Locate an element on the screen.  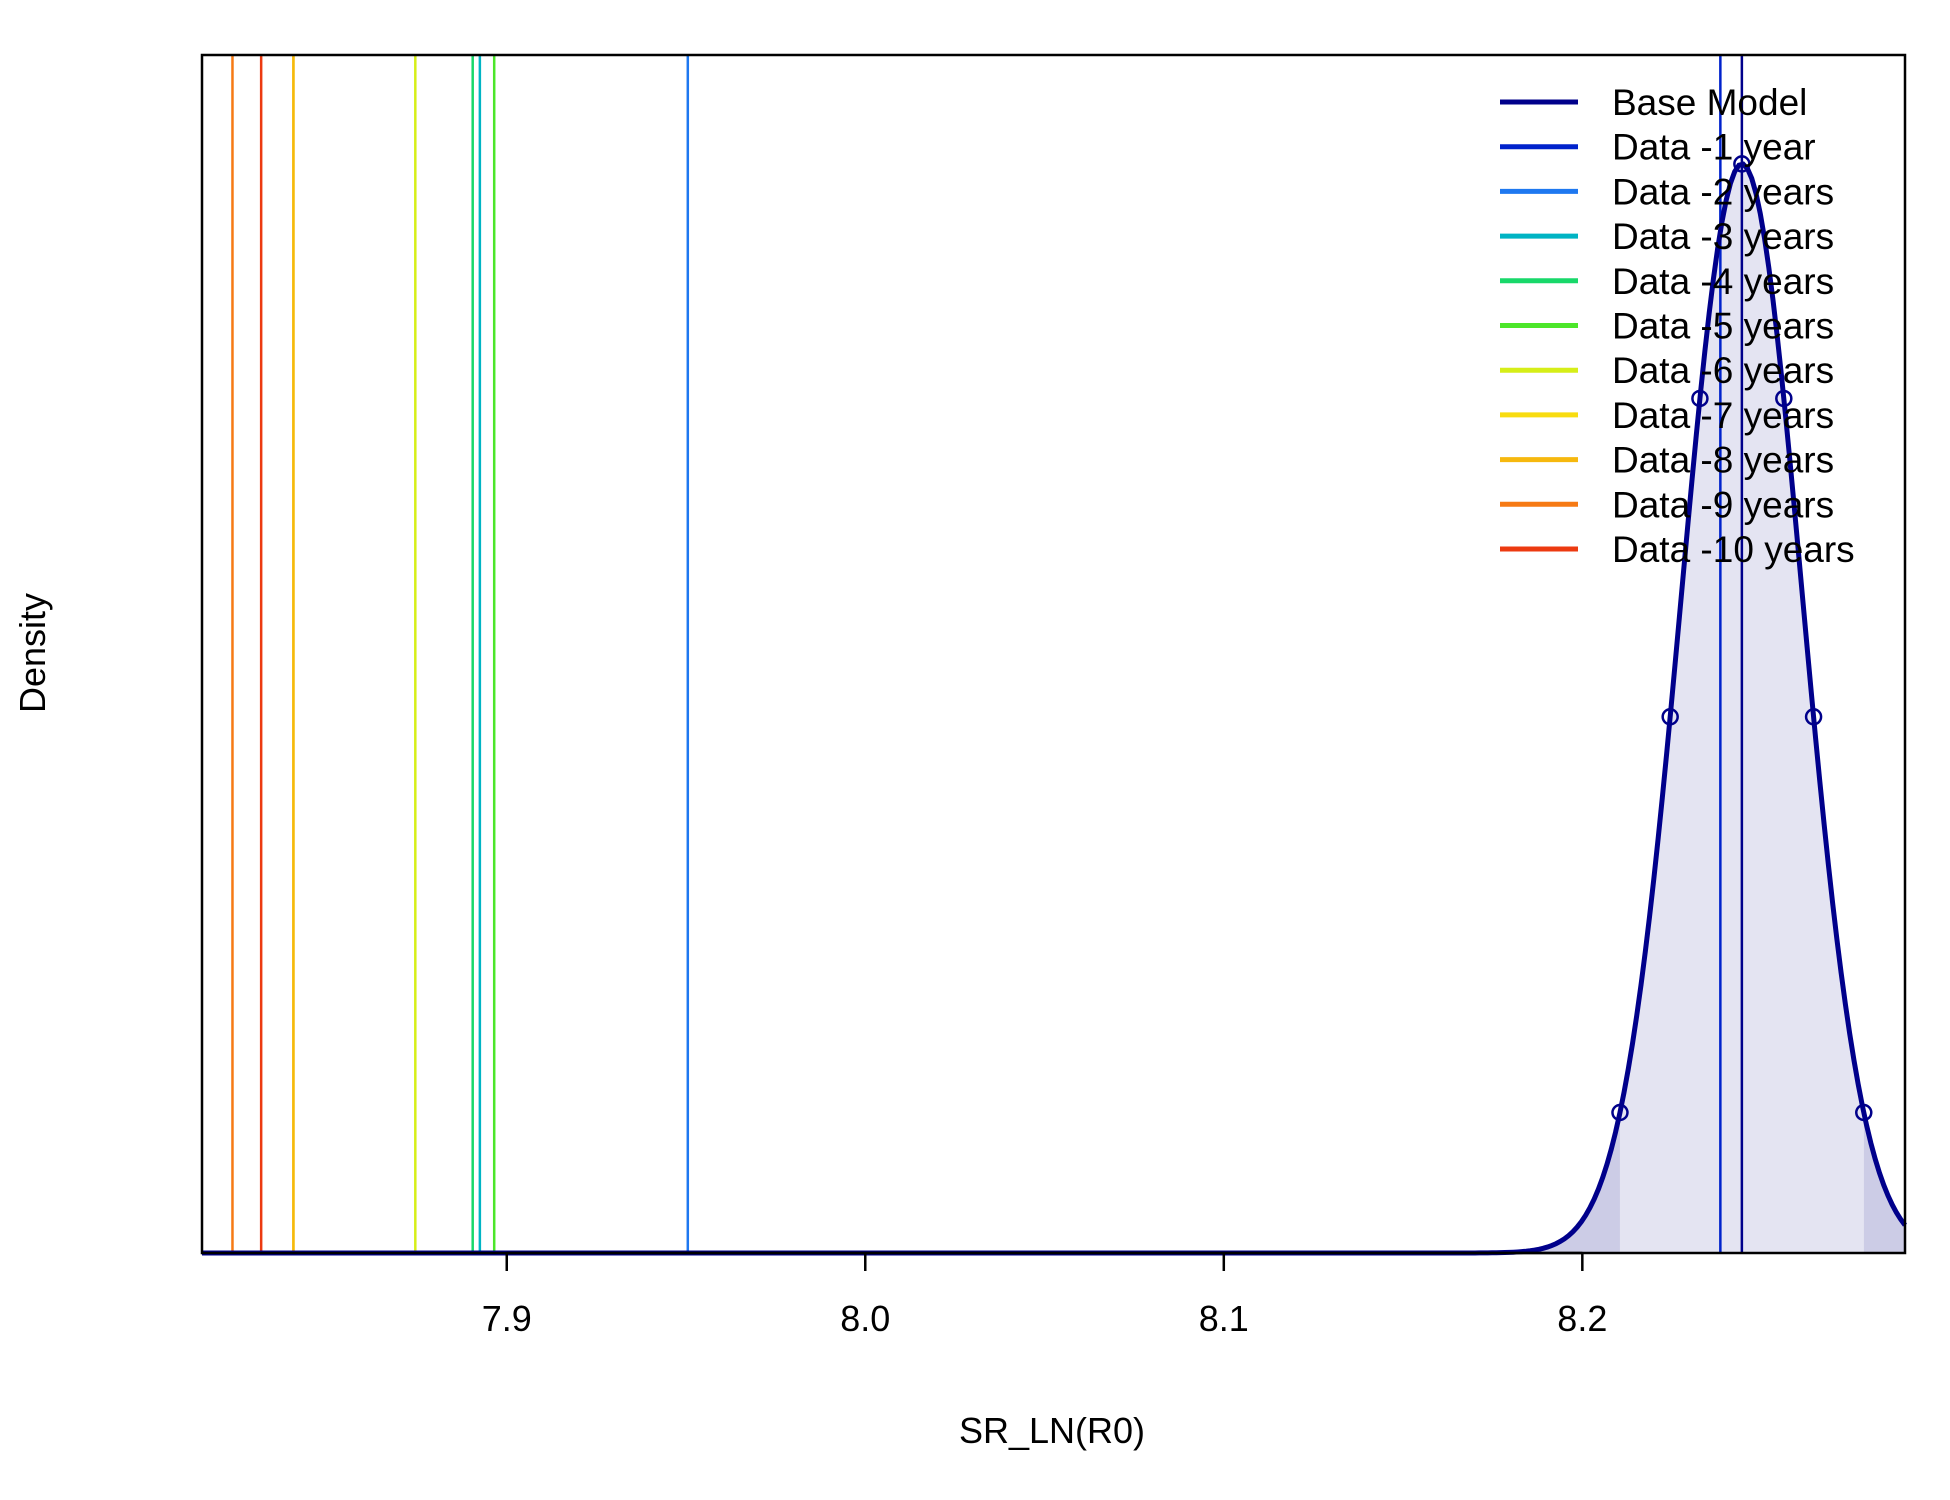
legend-label: Data -2 years is located at coordinates (1723, 191).